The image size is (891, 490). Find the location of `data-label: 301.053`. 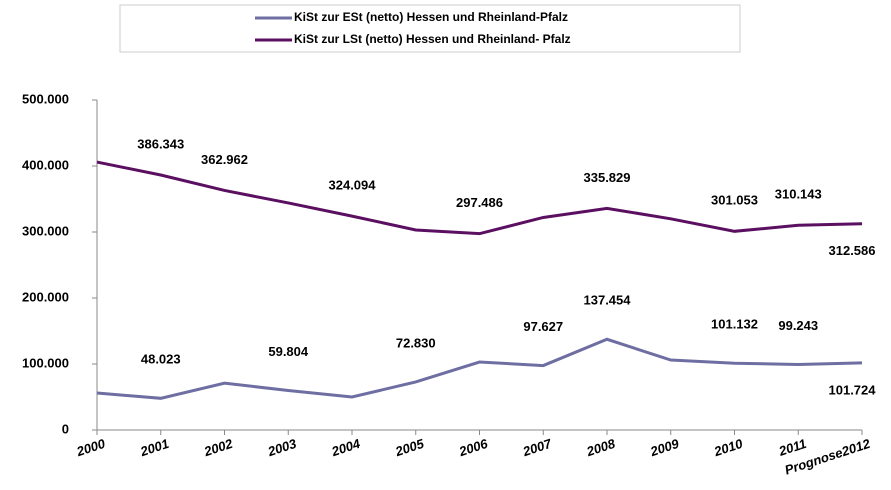

data-label: 301.053 is located at coordinates (734, 200).